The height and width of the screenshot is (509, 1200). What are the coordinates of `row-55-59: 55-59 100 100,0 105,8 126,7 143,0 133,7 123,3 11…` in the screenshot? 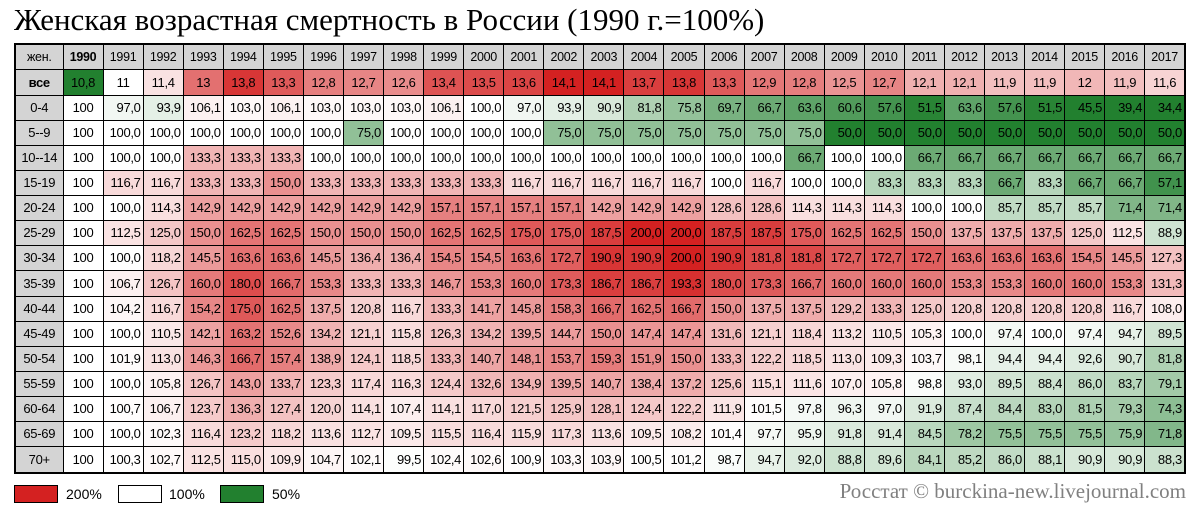 It's located at (600, 384).